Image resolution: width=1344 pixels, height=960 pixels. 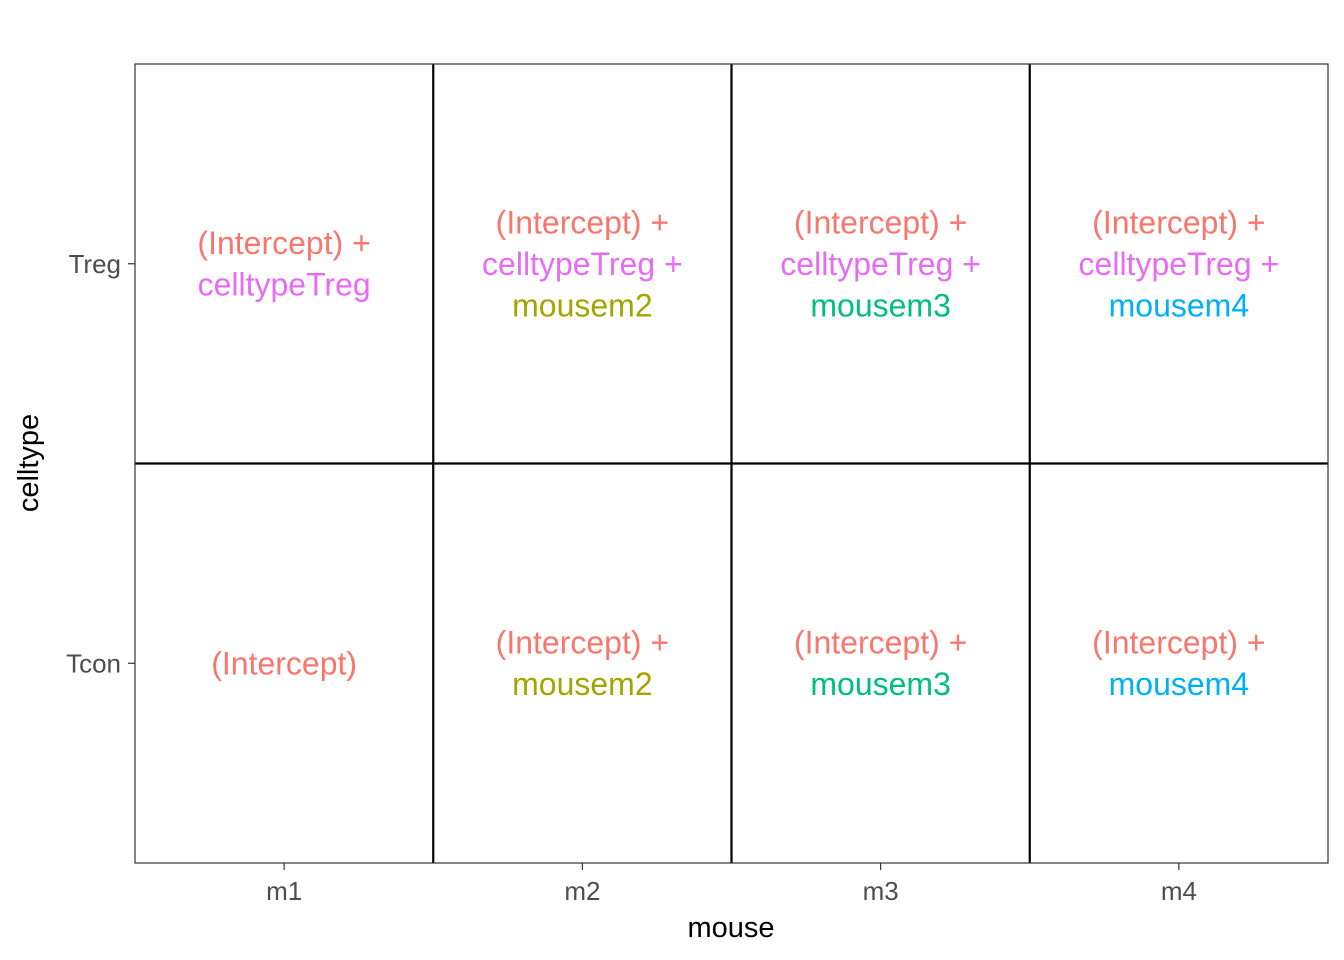 I want to click on cell-Treg-m1: (Intercept) + celltypeTreg, so click(x=283, y=264).